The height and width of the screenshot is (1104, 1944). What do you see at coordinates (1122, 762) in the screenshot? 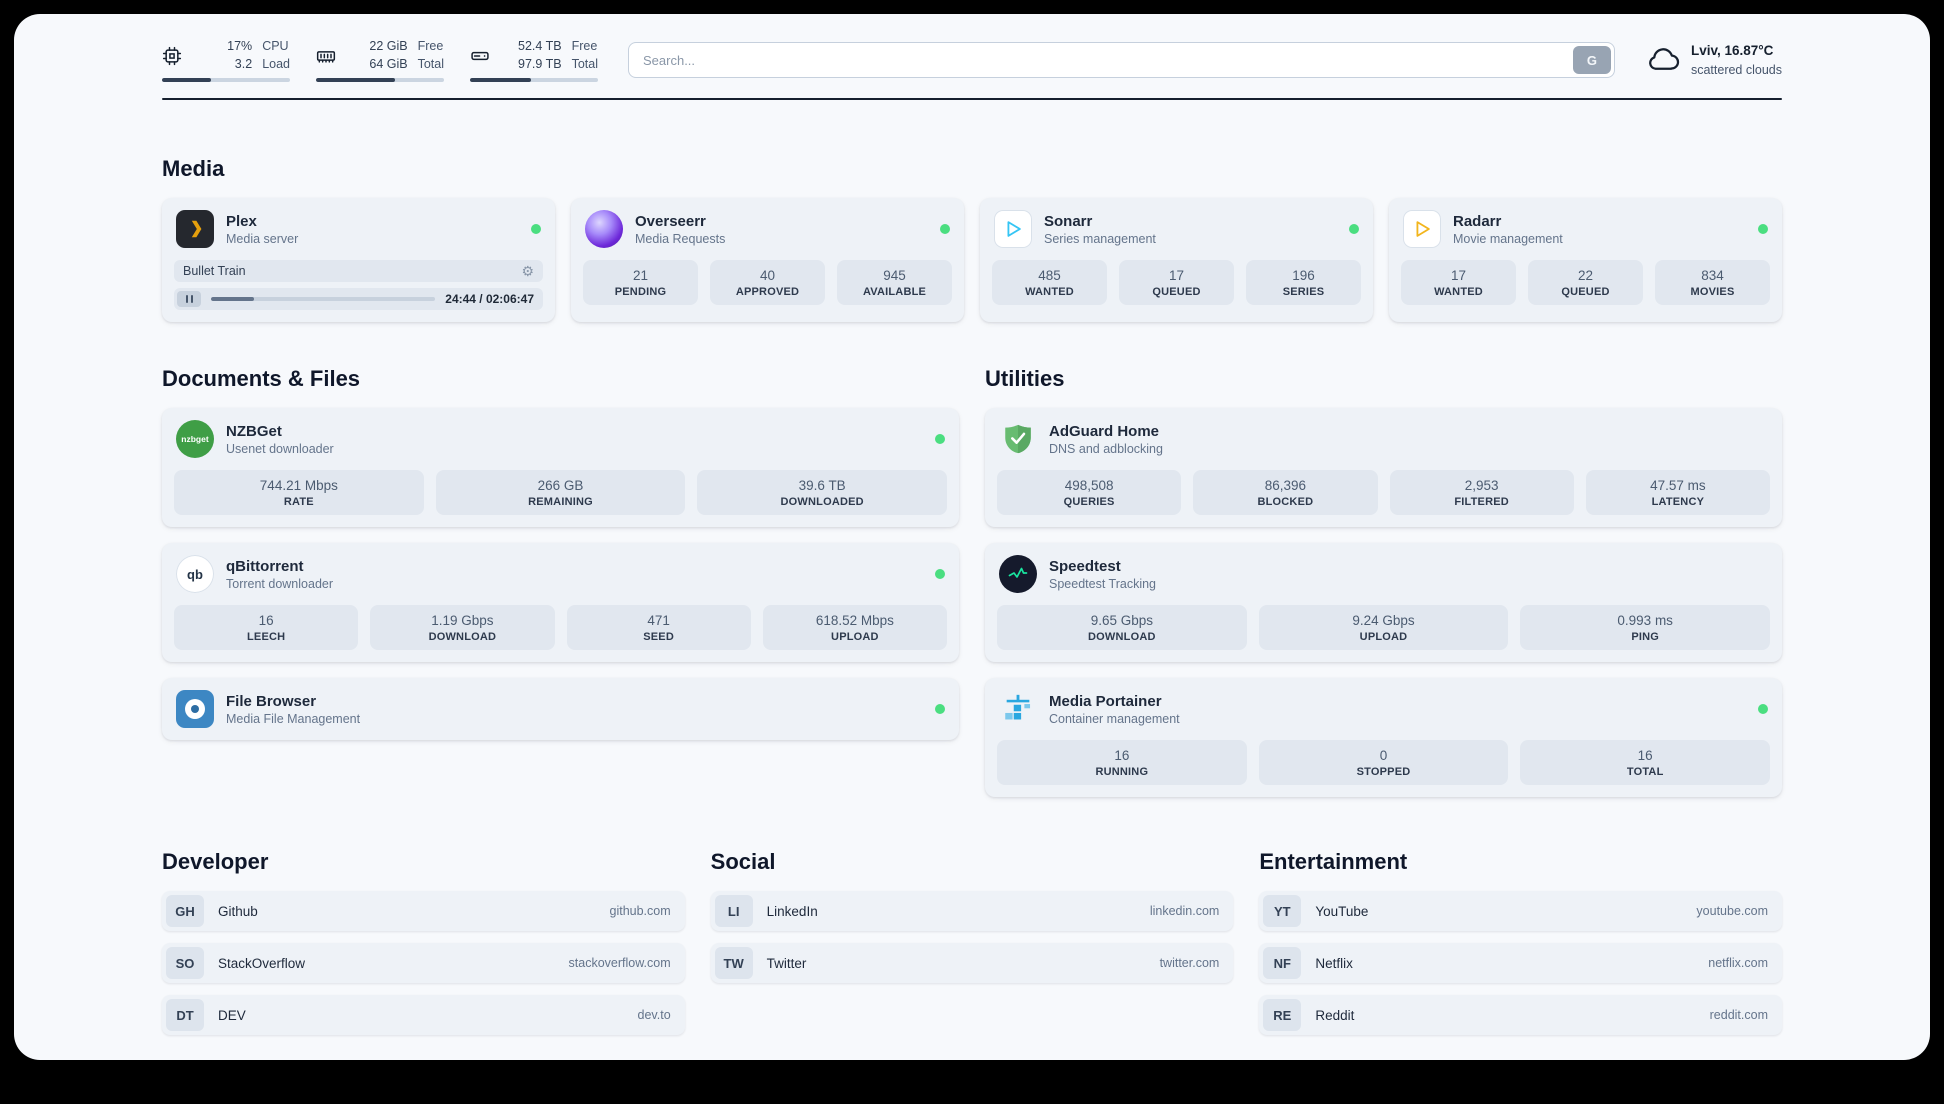
I see `stat-running: 16 RUNNING` at bounding box center [1122, 762].